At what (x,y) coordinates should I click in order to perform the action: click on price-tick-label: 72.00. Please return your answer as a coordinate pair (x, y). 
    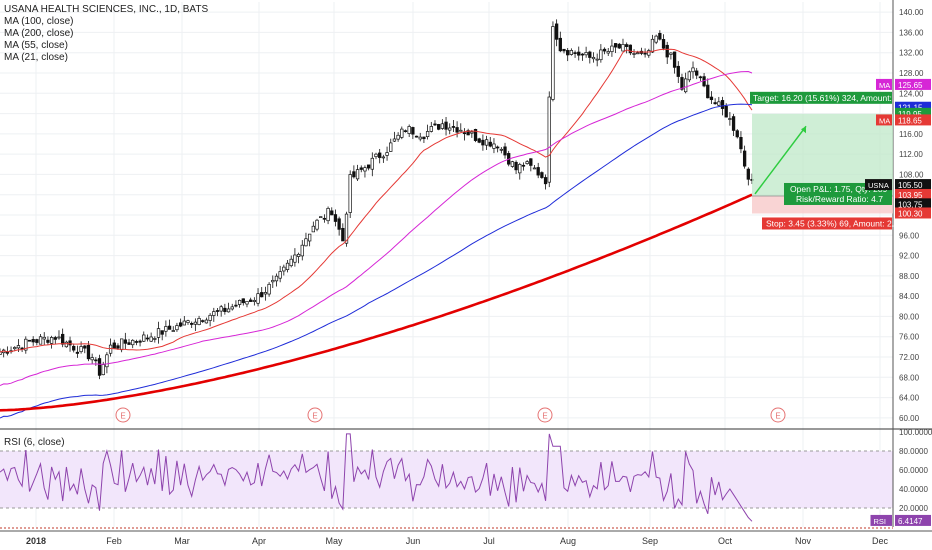
    Looking at the image, I should click on (909, 357).